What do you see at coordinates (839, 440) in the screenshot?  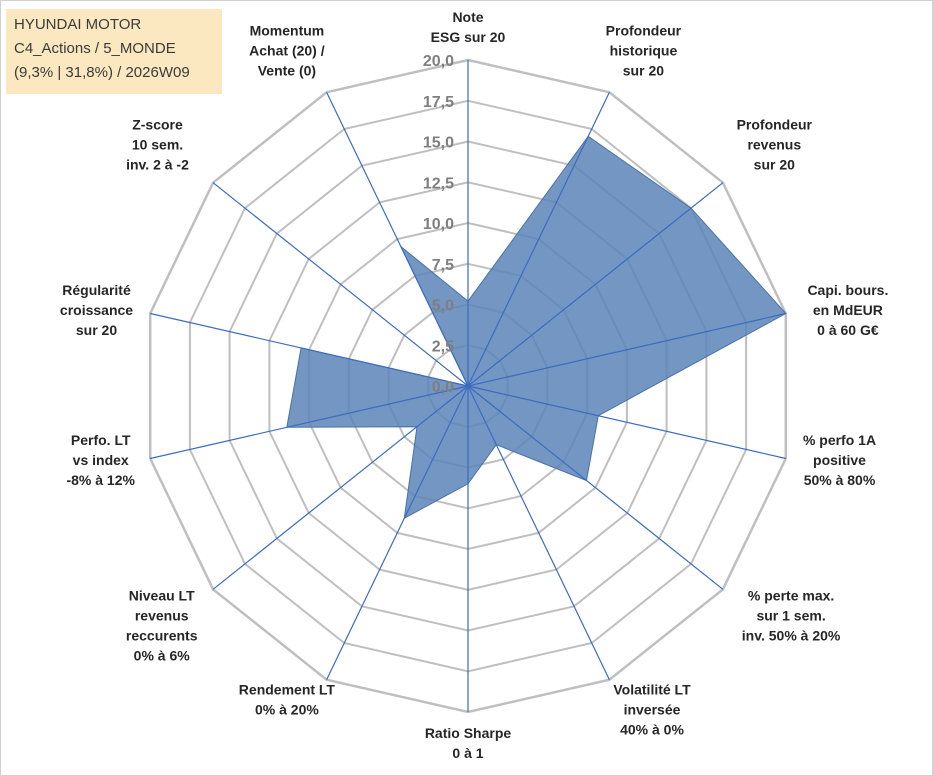 I see `axis-label: % perfo 1A` at bounding box center [839, 440].